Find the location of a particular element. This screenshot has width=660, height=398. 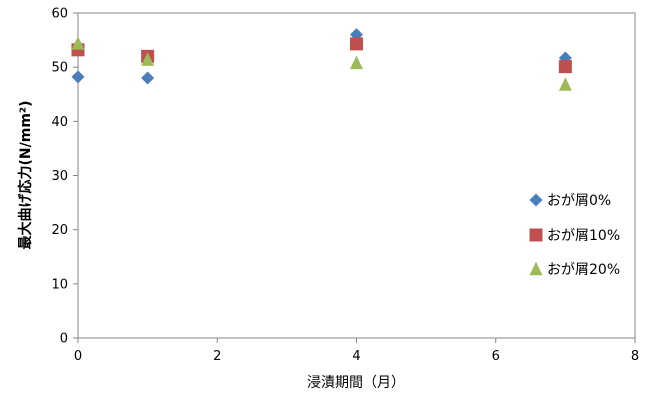

legend-item: おが屑20% is located at coordinates (574, 269).